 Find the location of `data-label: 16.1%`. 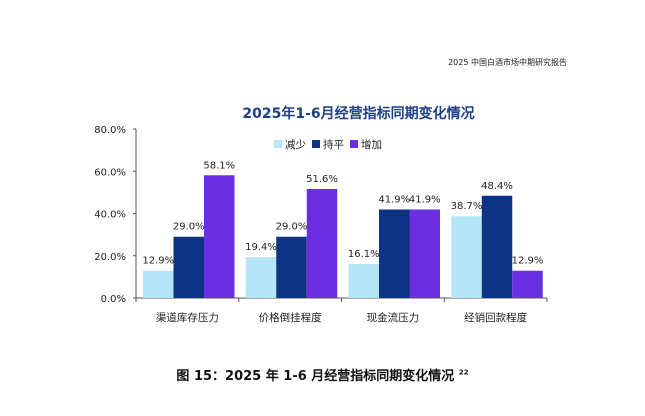

data-label: 16.1% is located at coordinates (364, 254).